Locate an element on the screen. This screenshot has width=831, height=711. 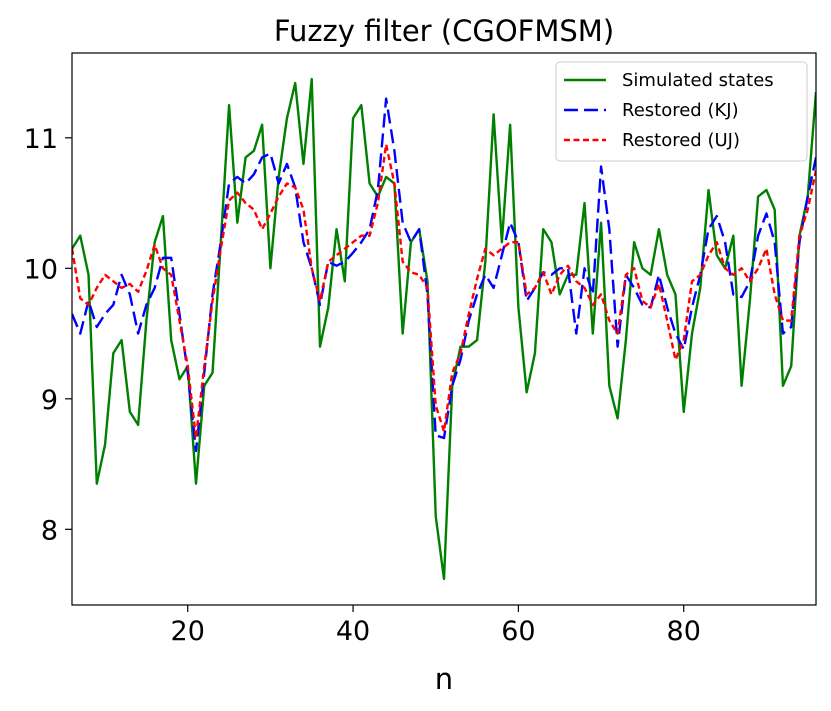
legend-label-3: Restored (UJ) is located at coordinates (681, 140).